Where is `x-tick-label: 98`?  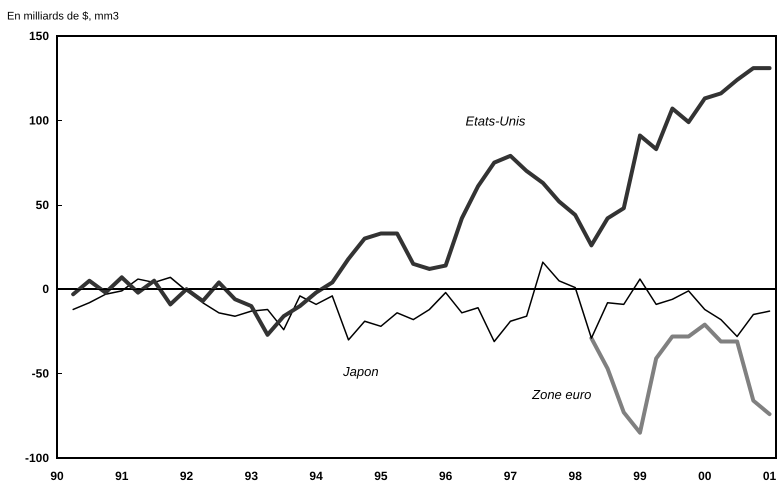 x-tick-label: 98 is located at coordinates (575, 476).